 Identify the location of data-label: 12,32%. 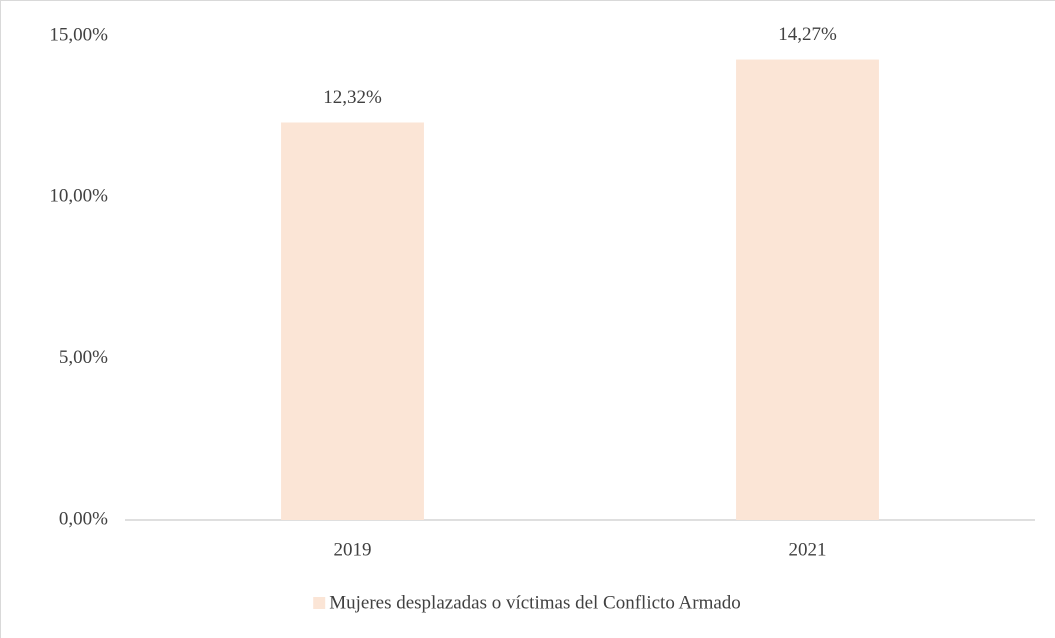
(352, 97).